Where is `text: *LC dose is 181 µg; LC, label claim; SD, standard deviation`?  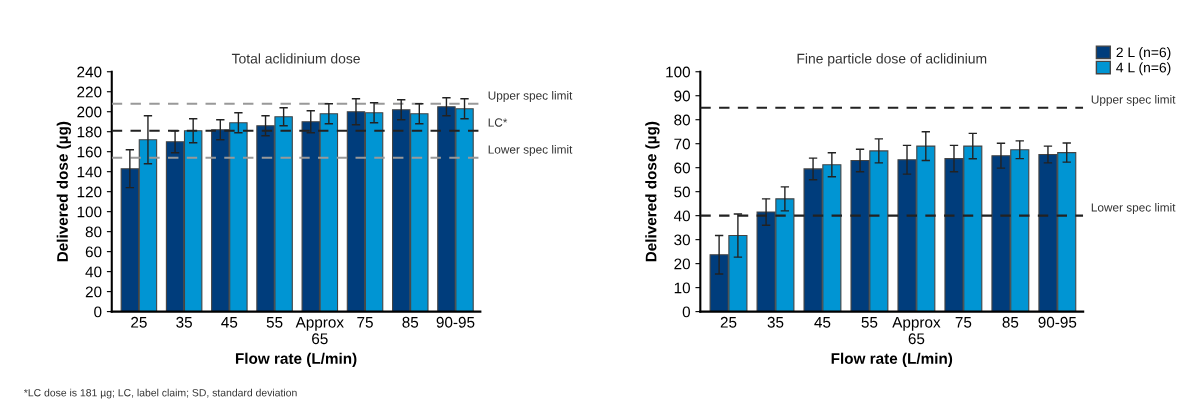
text: *LC dose is 181 µg; LC, label claim; SD, standard deviation is located at coordinates (160, 393).